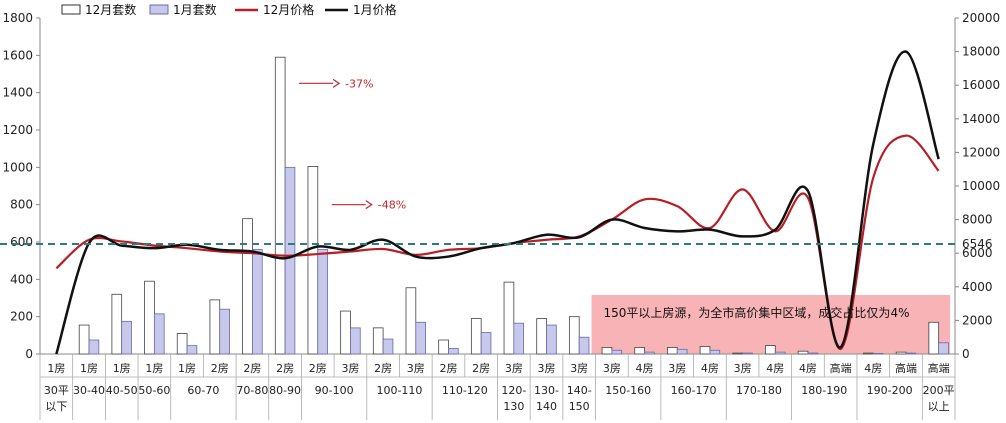 Image resolution: width=1006 pixels, height=423 pixels. I want to click on x-area-label: 130, so click(513, 406).